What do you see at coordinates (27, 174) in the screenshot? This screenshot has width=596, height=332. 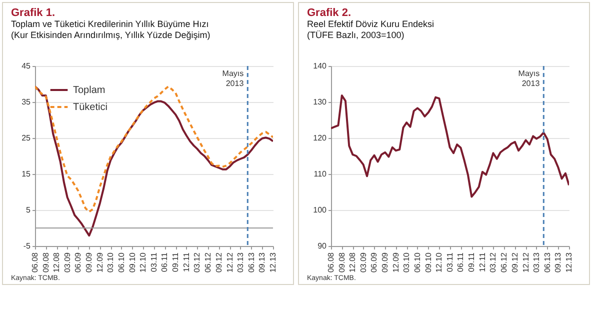 I see `y-tick-label: 15` at bounding box center [27, 174].